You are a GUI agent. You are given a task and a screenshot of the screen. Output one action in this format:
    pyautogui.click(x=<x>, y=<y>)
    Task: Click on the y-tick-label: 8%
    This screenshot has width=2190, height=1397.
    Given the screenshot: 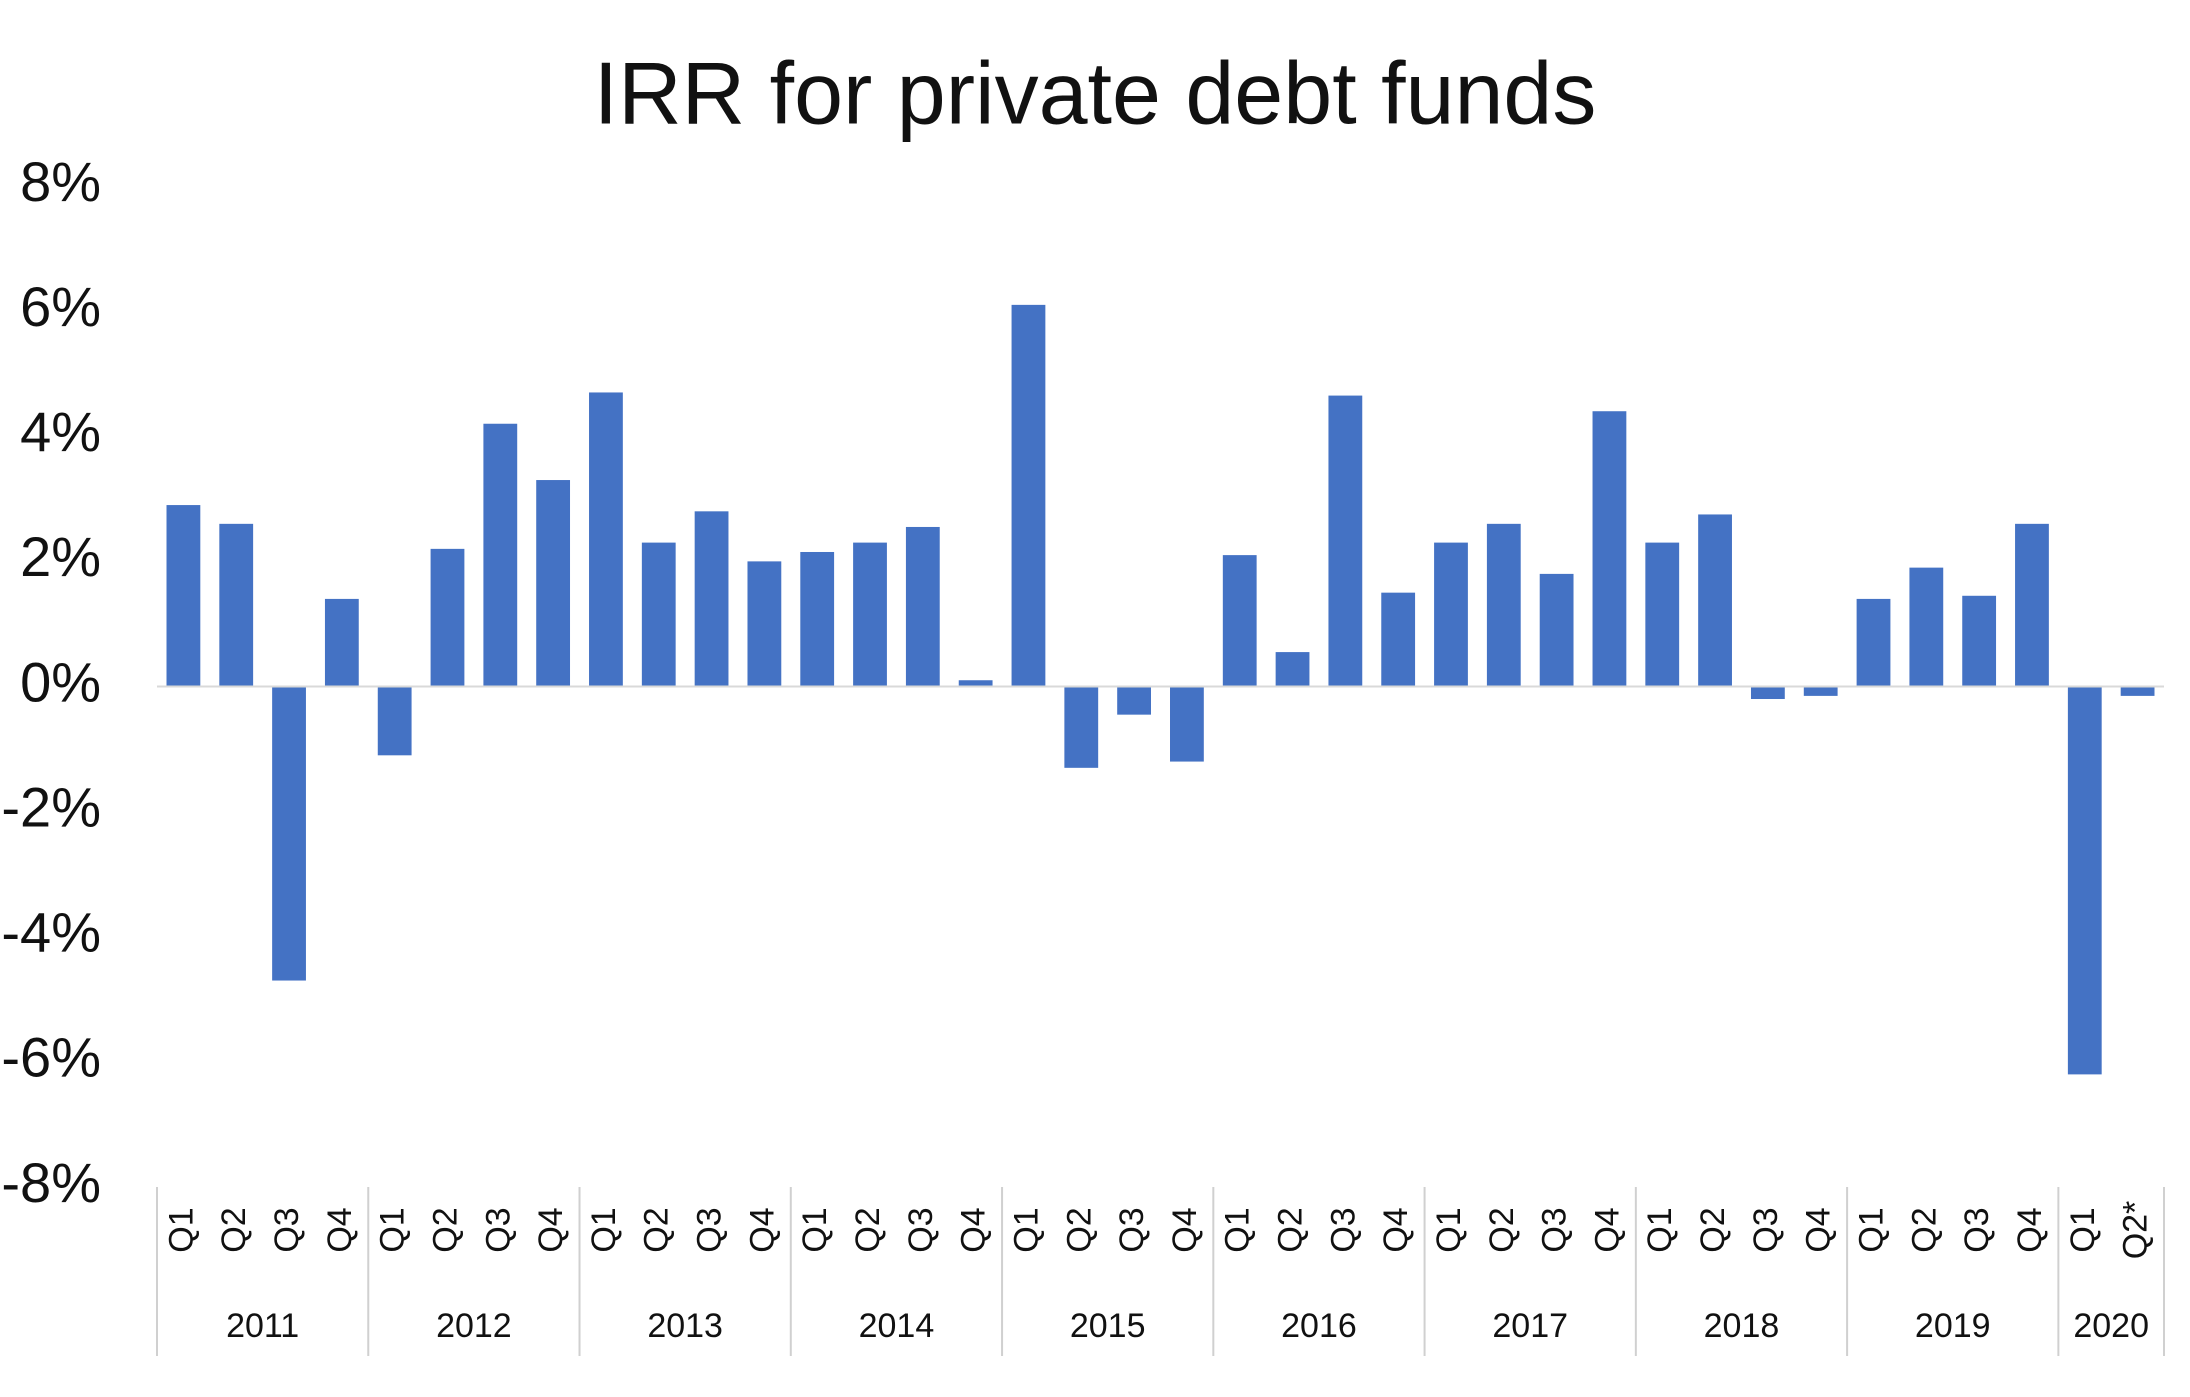 What is the action you would take?
    pyautogui.click(x=60, y=181)
    